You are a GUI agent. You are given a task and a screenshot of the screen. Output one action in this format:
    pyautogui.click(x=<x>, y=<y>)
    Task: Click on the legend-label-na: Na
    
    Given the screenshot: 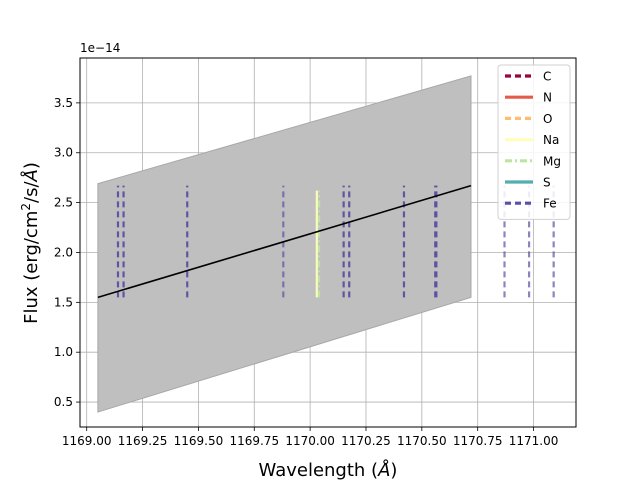 What is the action you would take?
    pyautogui.click(x=551, y=140)
    